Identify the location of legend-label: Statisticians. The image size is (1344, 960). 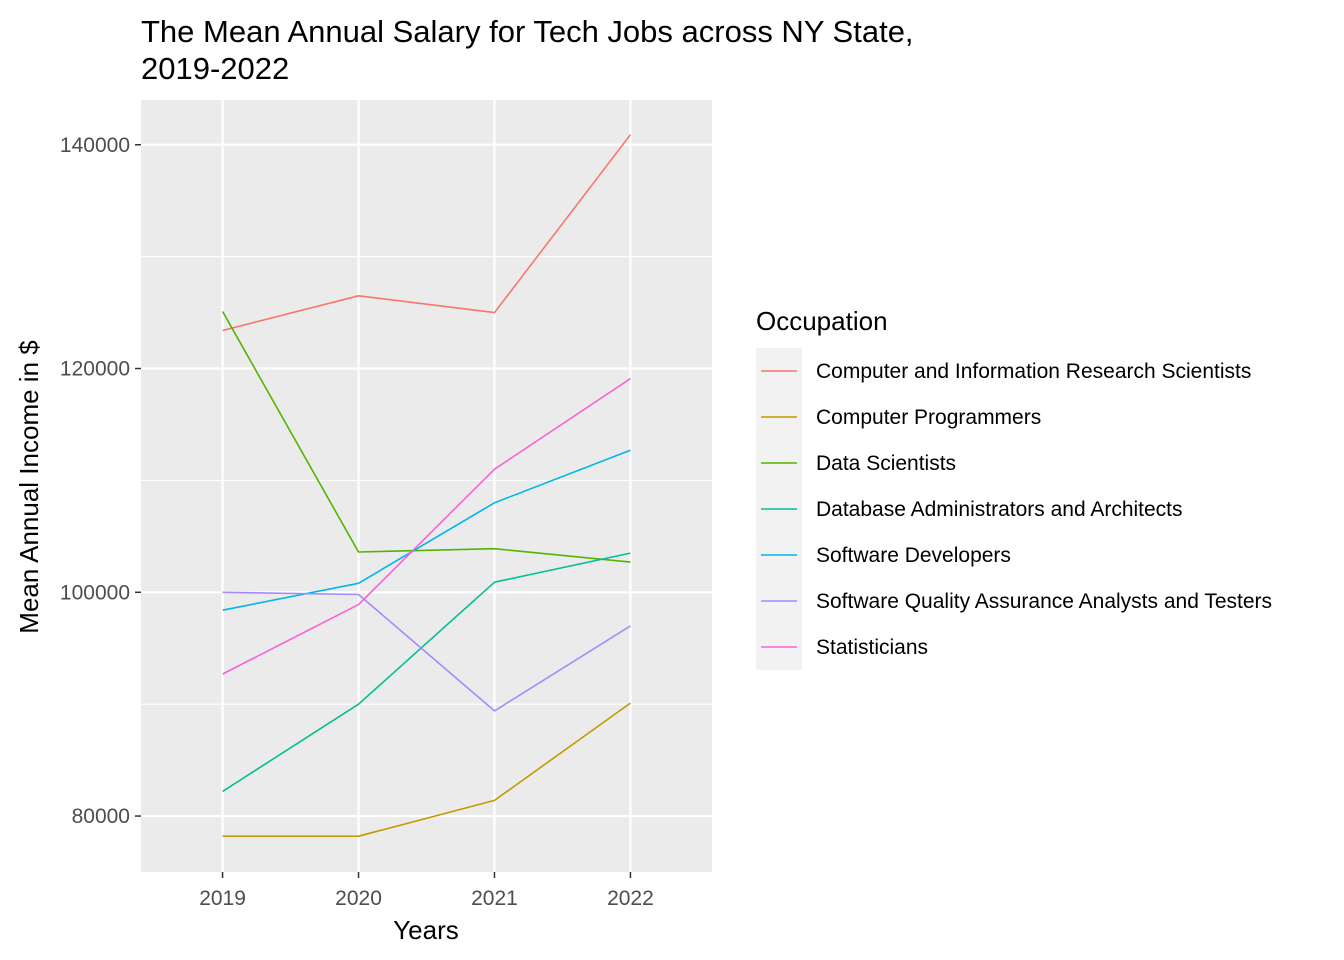
(872, 647).